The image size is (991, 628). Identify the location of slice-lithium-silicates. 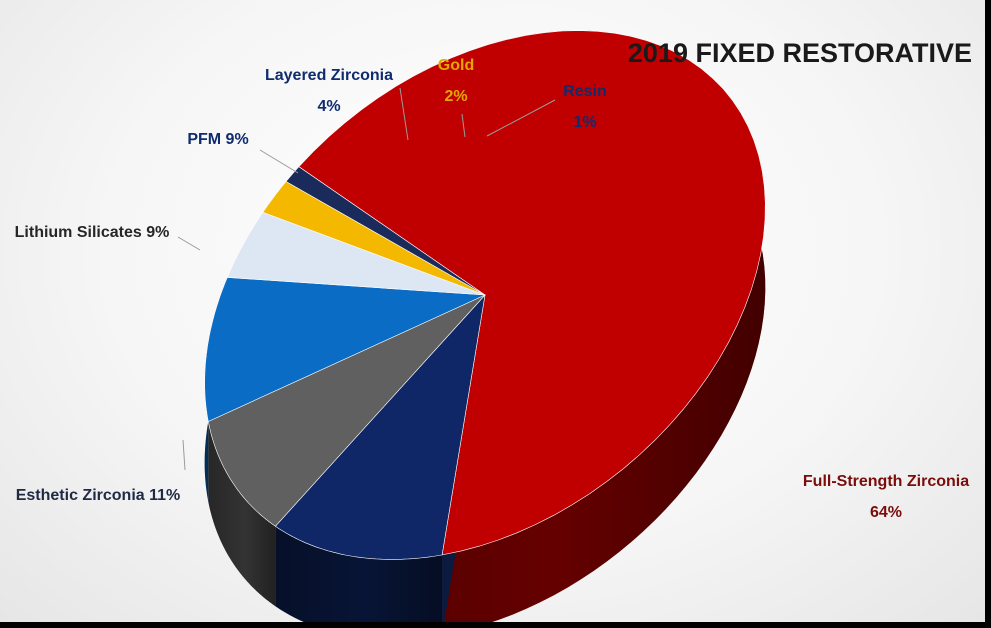
(346, 410).